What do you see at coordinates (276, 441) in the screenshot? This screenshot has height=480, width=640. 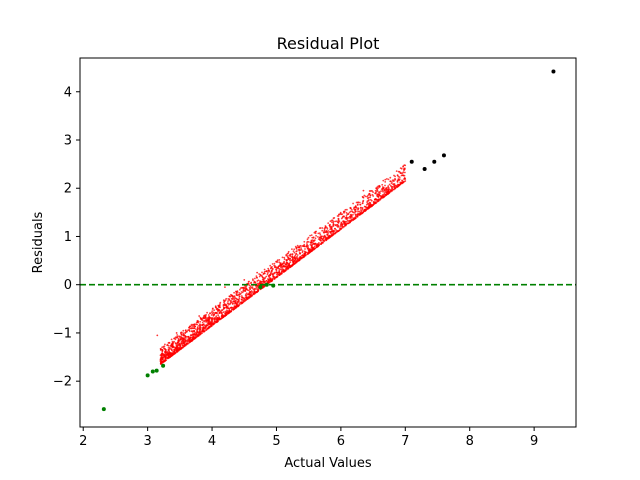 I see `x-tick-label: 5` at bounding box center [276, 441].